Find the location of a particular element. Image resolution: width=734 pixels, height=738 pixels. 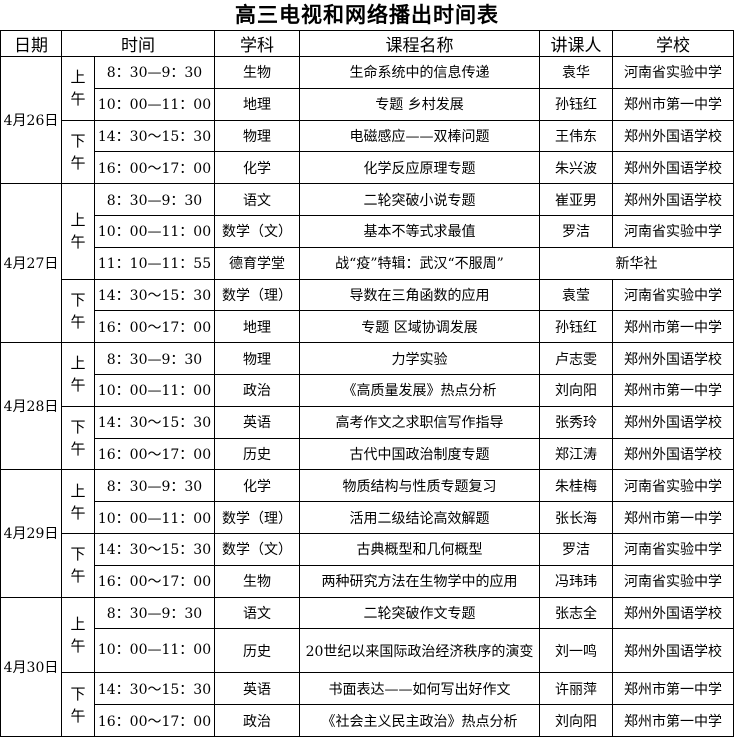

teacher-cell: 崔亚男 is located at coordinates (576, 199).